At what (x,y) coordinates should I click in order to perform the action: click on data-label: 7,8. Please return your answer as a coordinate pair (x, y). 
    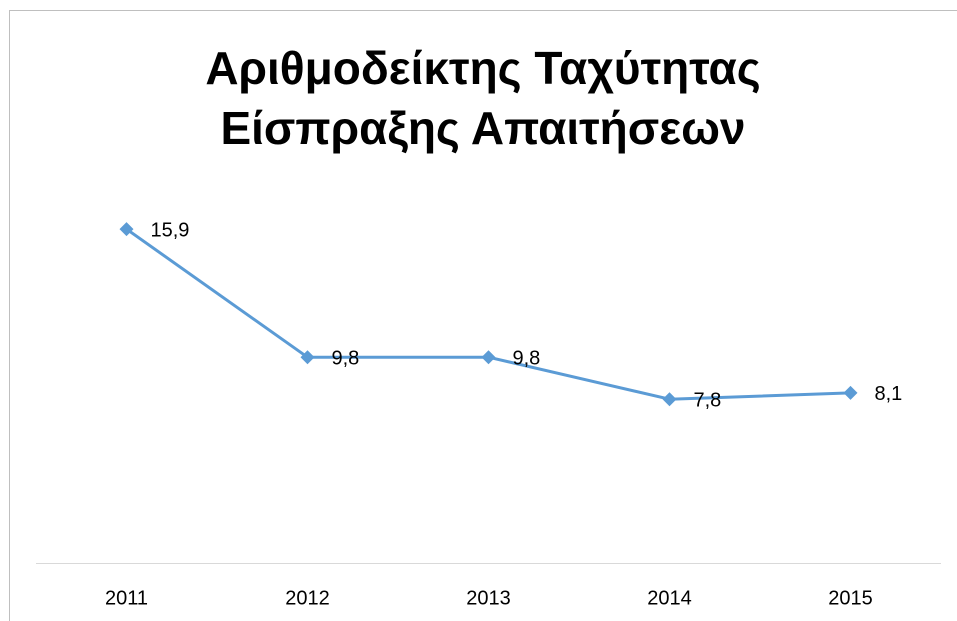
    Looking at the image, I should click on (708, 400).